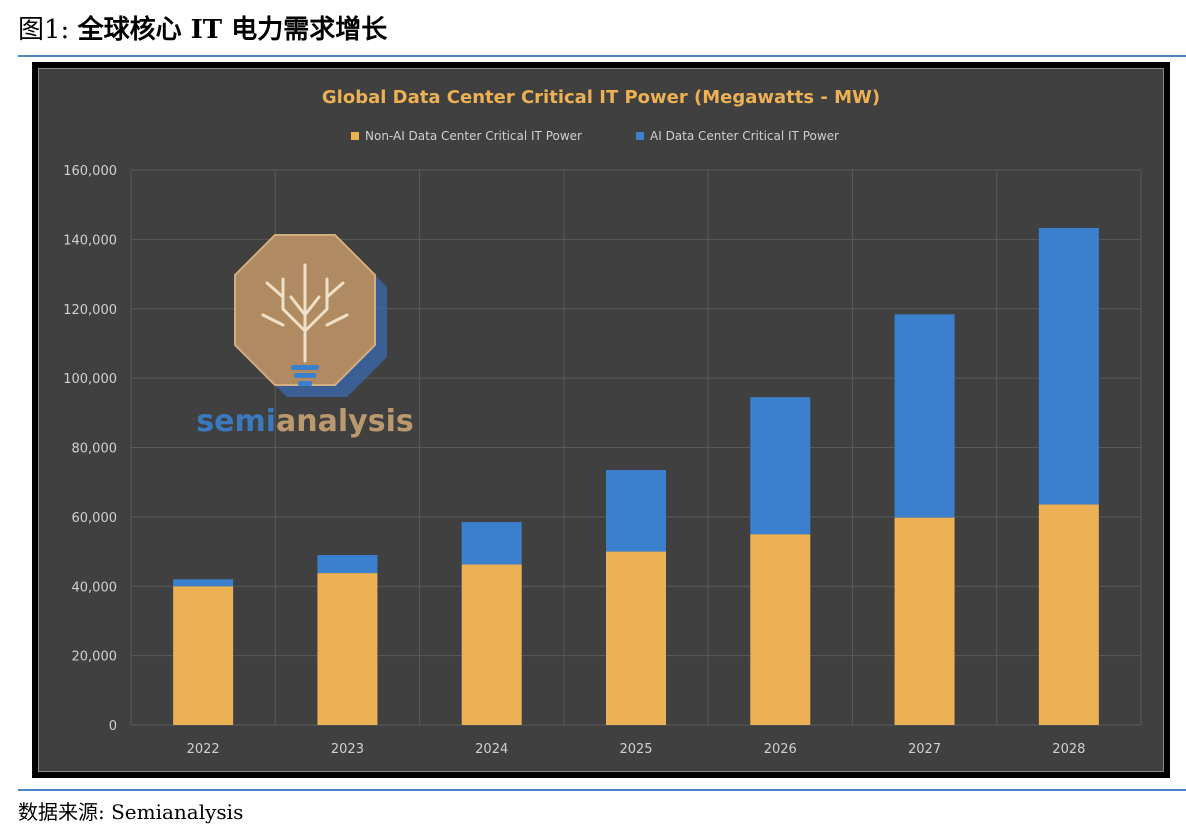 Image resolution: width=1186 pixels, height=838 pixels. What do you see at coordinates (640, 136) in the screenshot?
I see `legend-swatch-ai` at bounding box center [640, 136].